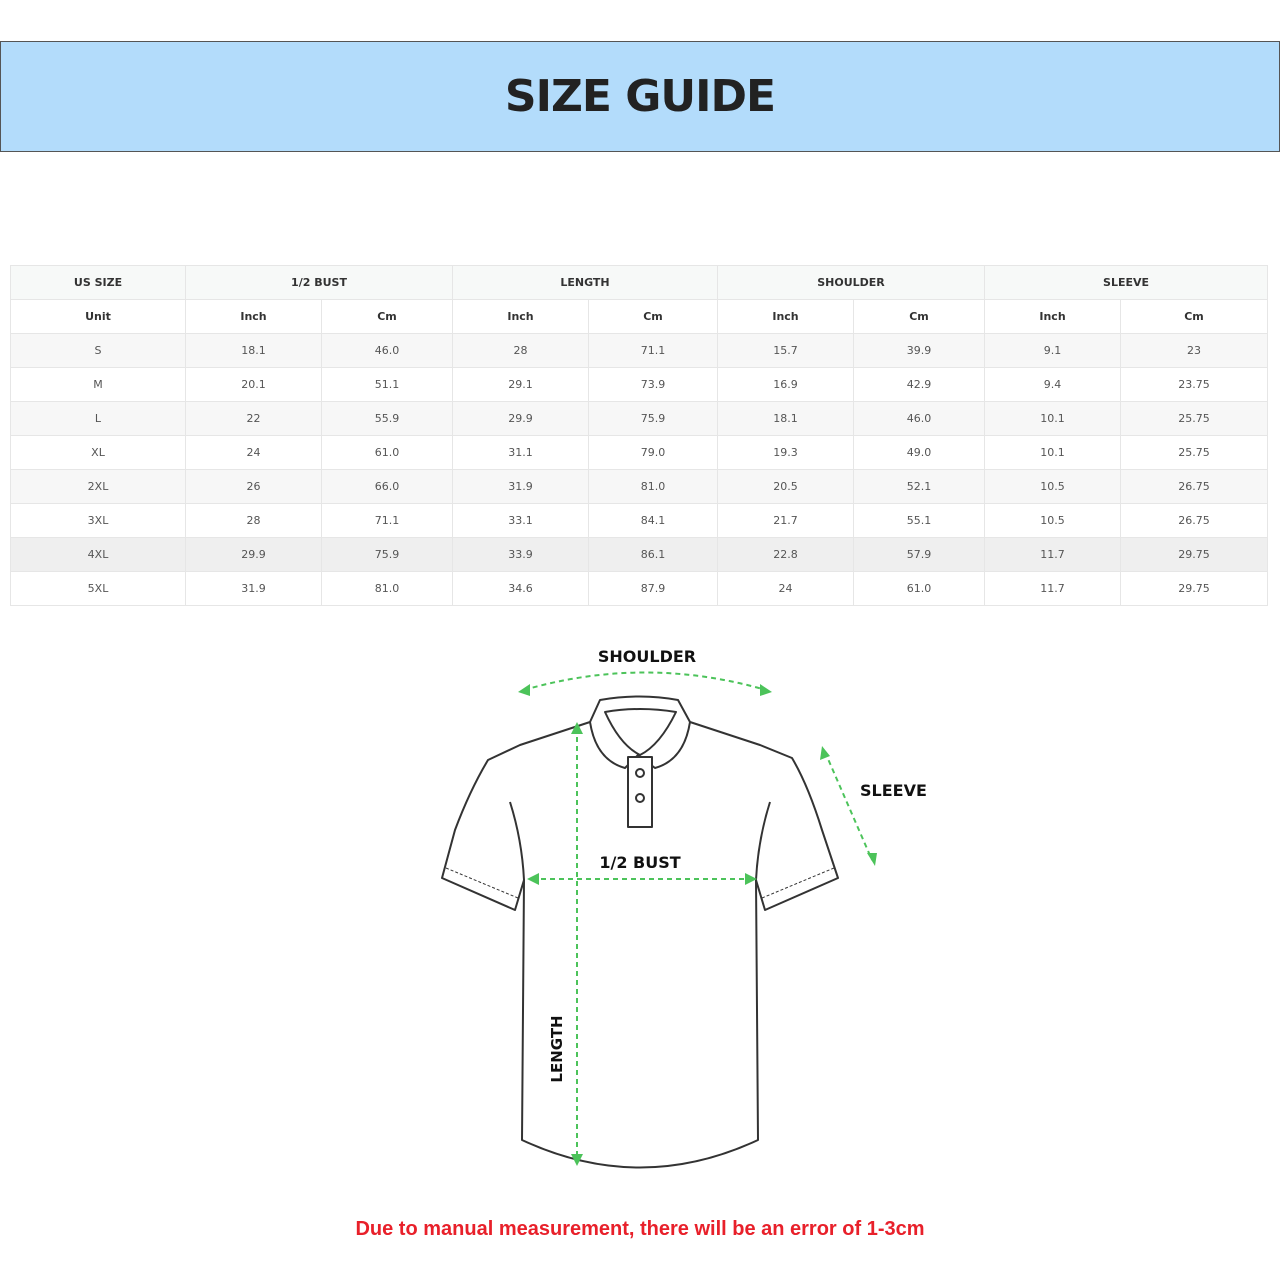  I want to click on size-cell: 4XL, so click(98, 554).